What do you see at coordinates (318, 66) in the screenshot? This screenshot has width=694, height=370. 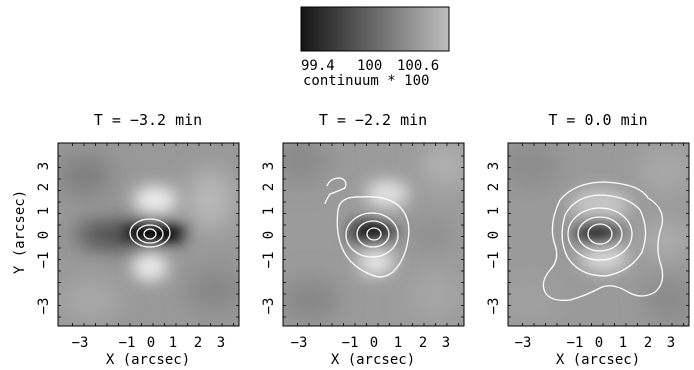 I see `colorbar-tick-label: 99.4` at bounding box center [318, 66].